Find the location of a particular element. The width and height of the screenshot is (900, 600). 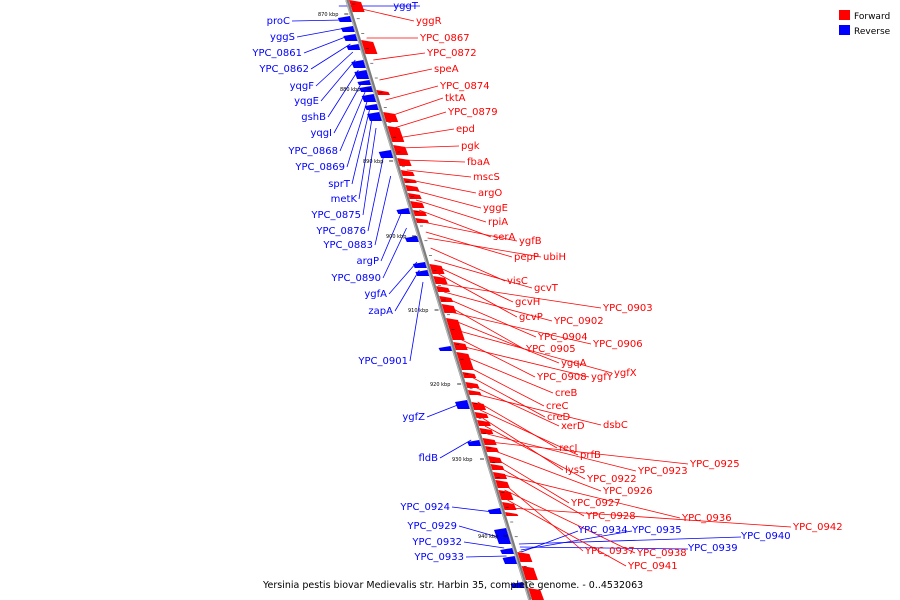

gene-label-forward: YPC_0922 is located at coordinates (611, 479).